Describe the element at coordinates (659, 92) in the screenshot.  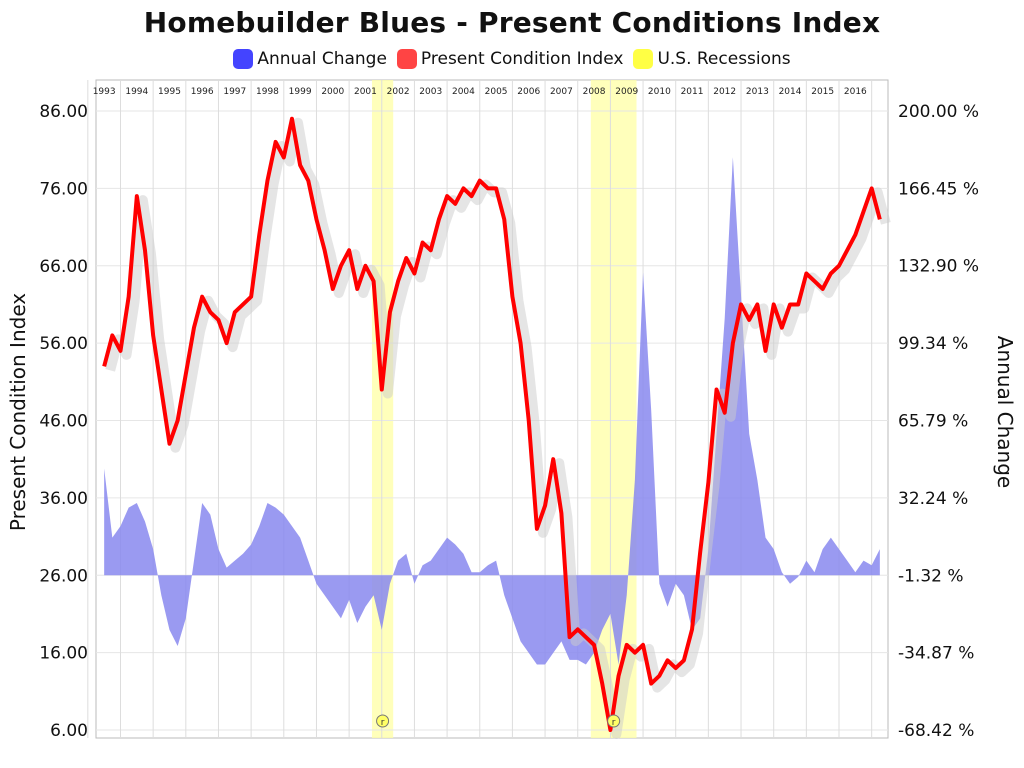
I see `x-tick-label: 2010` at that location.